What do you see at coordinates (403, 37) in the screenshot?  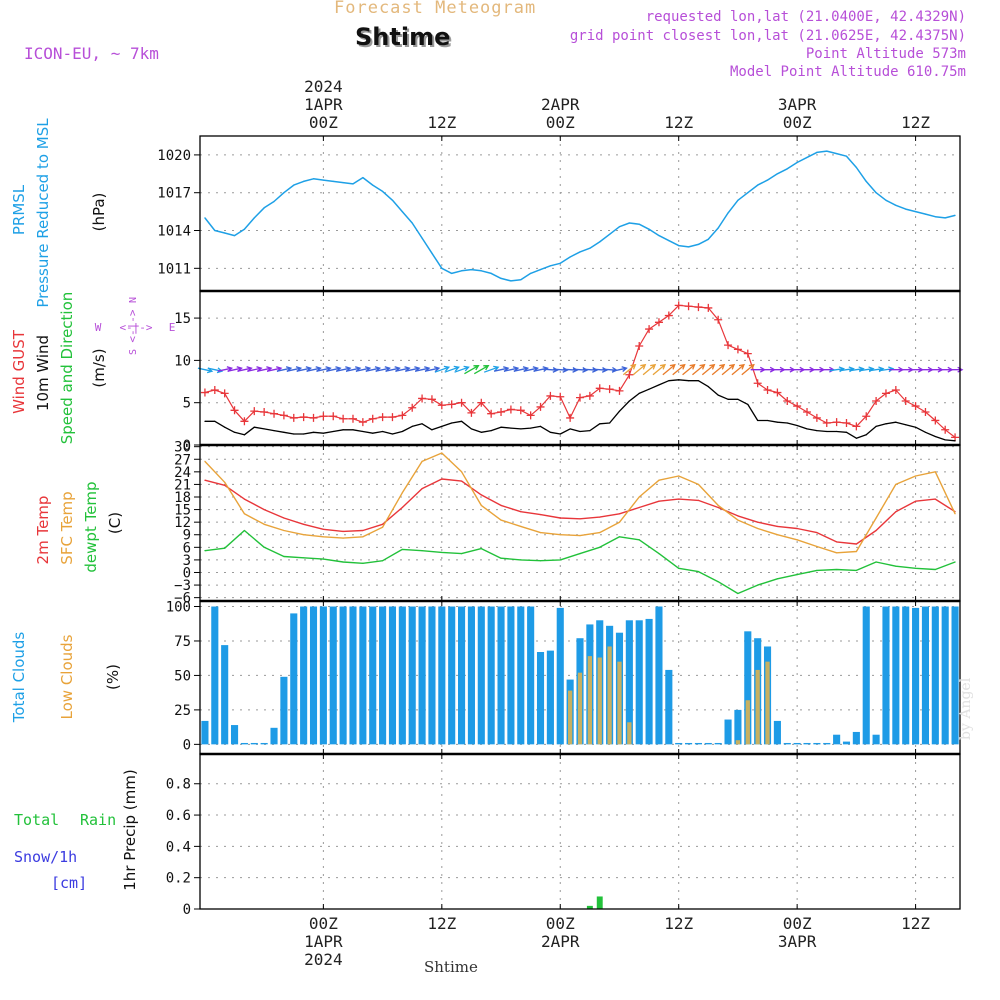 I see `station-name: Shtime` at bounding box center [403, 37].